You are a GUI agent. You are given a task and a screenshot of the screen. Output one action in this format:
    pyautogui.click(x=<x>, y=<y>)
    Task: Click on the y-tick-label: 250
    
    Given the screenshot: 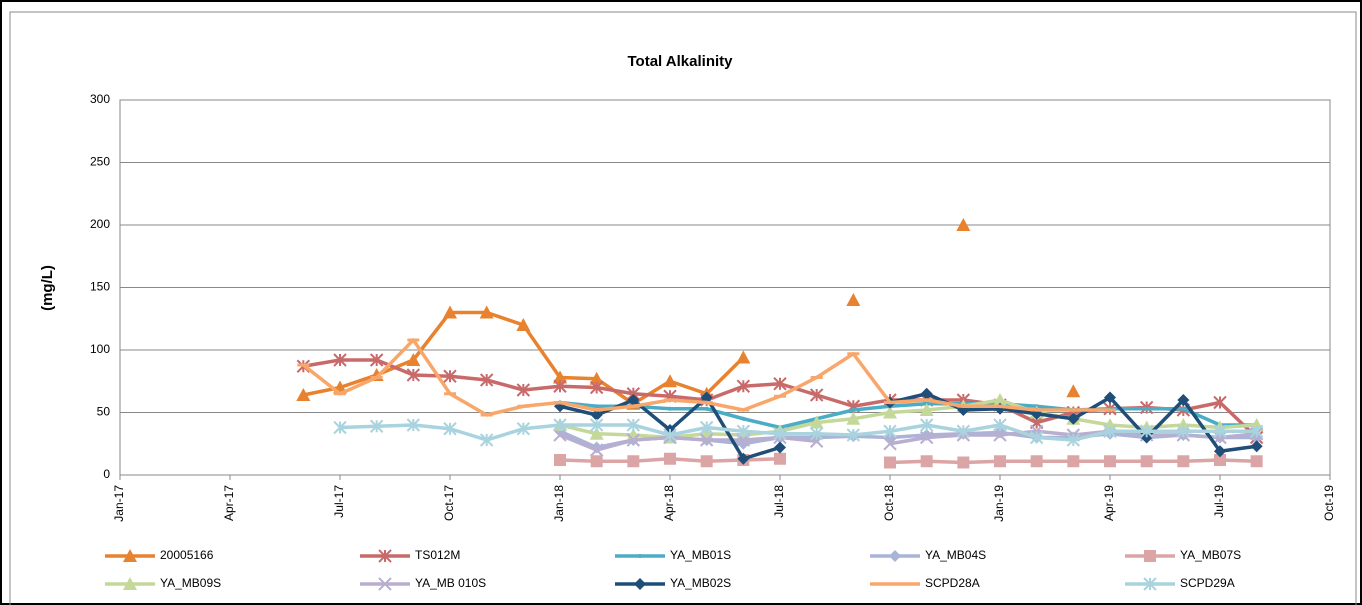 What is the action you would take?
    pyautogui.click(x=100, y=162)
    